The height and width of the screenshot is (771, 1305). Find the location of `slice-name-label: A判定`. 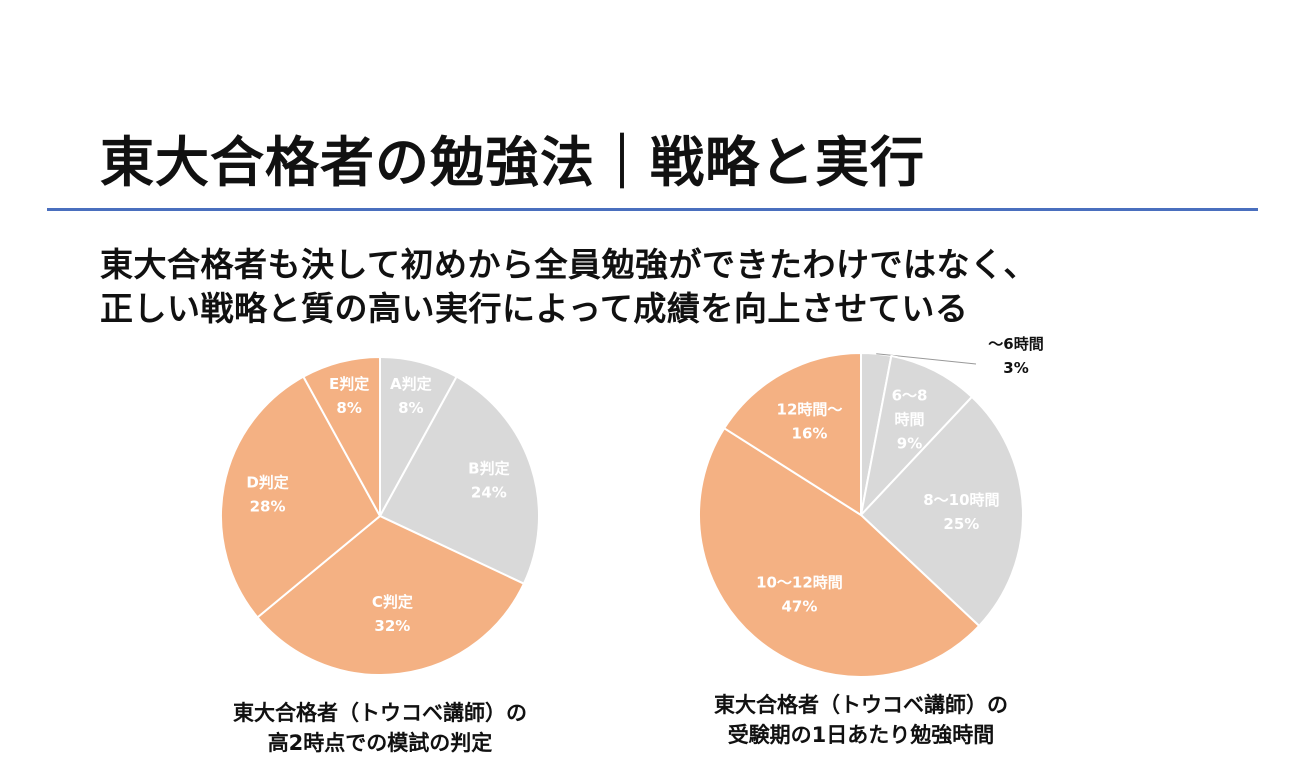

slice-name-label: A判定 is located at coordinates (411, 384).